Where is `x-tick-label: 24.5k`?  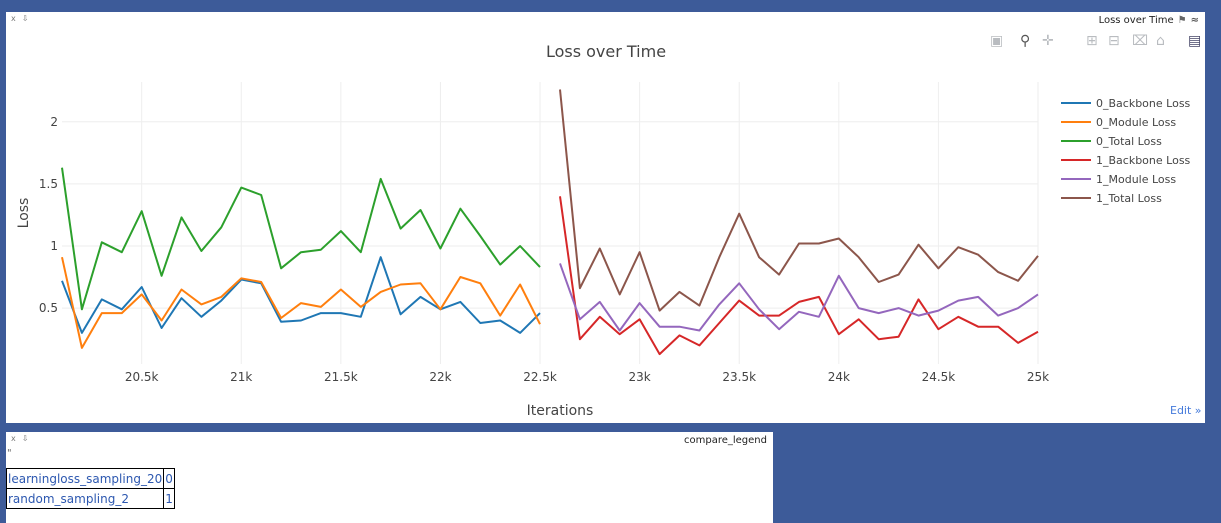
x-tick-label: 24.5k is located at coordinates (939, 377).